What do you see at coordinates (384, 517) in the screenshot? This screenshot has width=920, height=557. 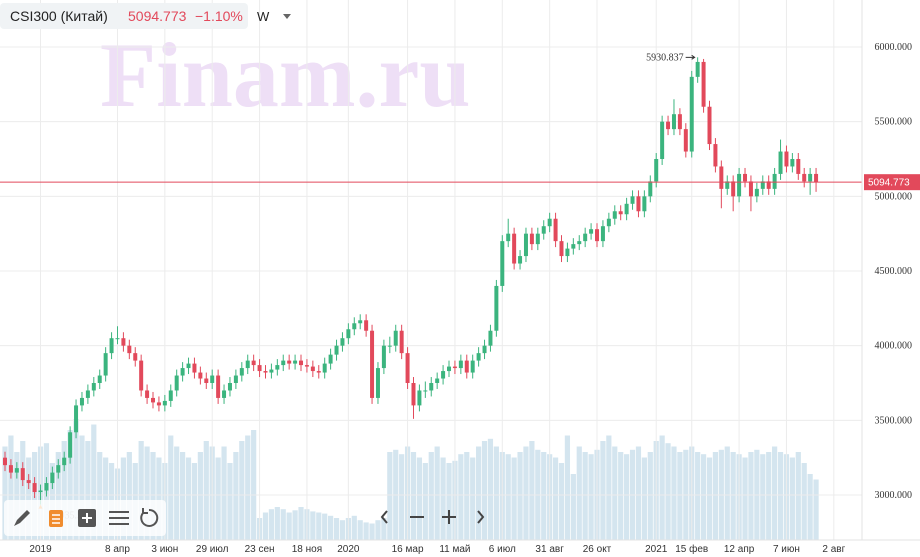 I see `scroll-left` at bounding box center [384, 517].